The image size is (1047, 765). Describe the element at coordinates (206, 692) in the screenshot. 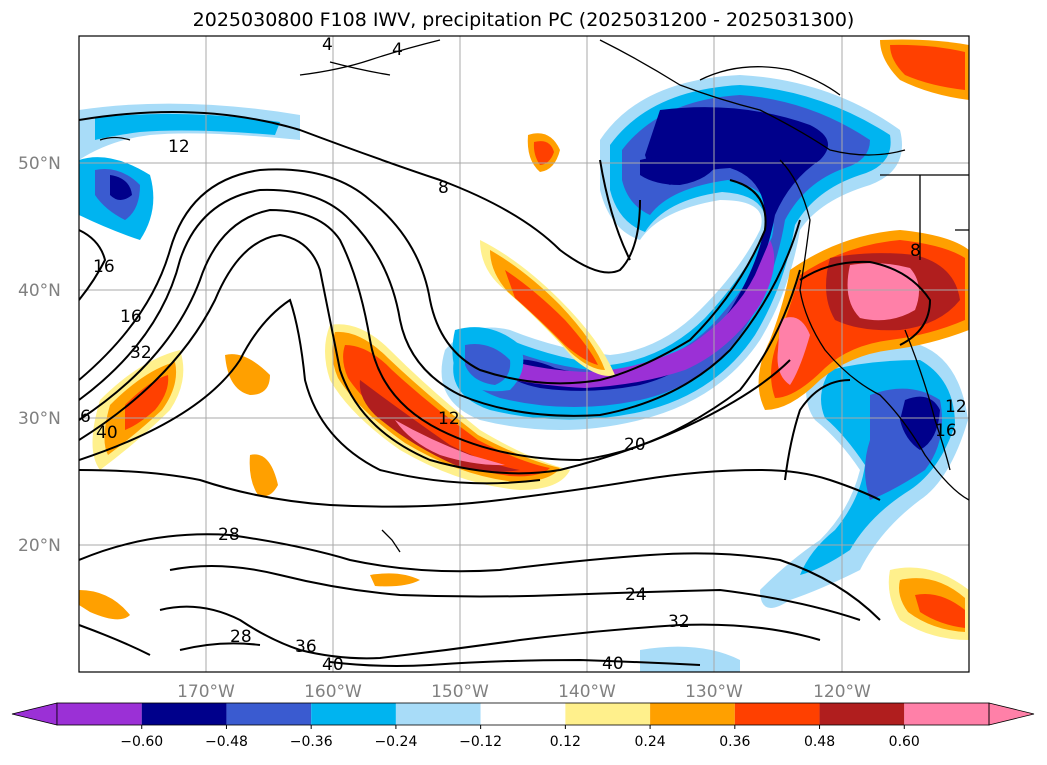

I see `lon-tick-label: 170°W` at that location.